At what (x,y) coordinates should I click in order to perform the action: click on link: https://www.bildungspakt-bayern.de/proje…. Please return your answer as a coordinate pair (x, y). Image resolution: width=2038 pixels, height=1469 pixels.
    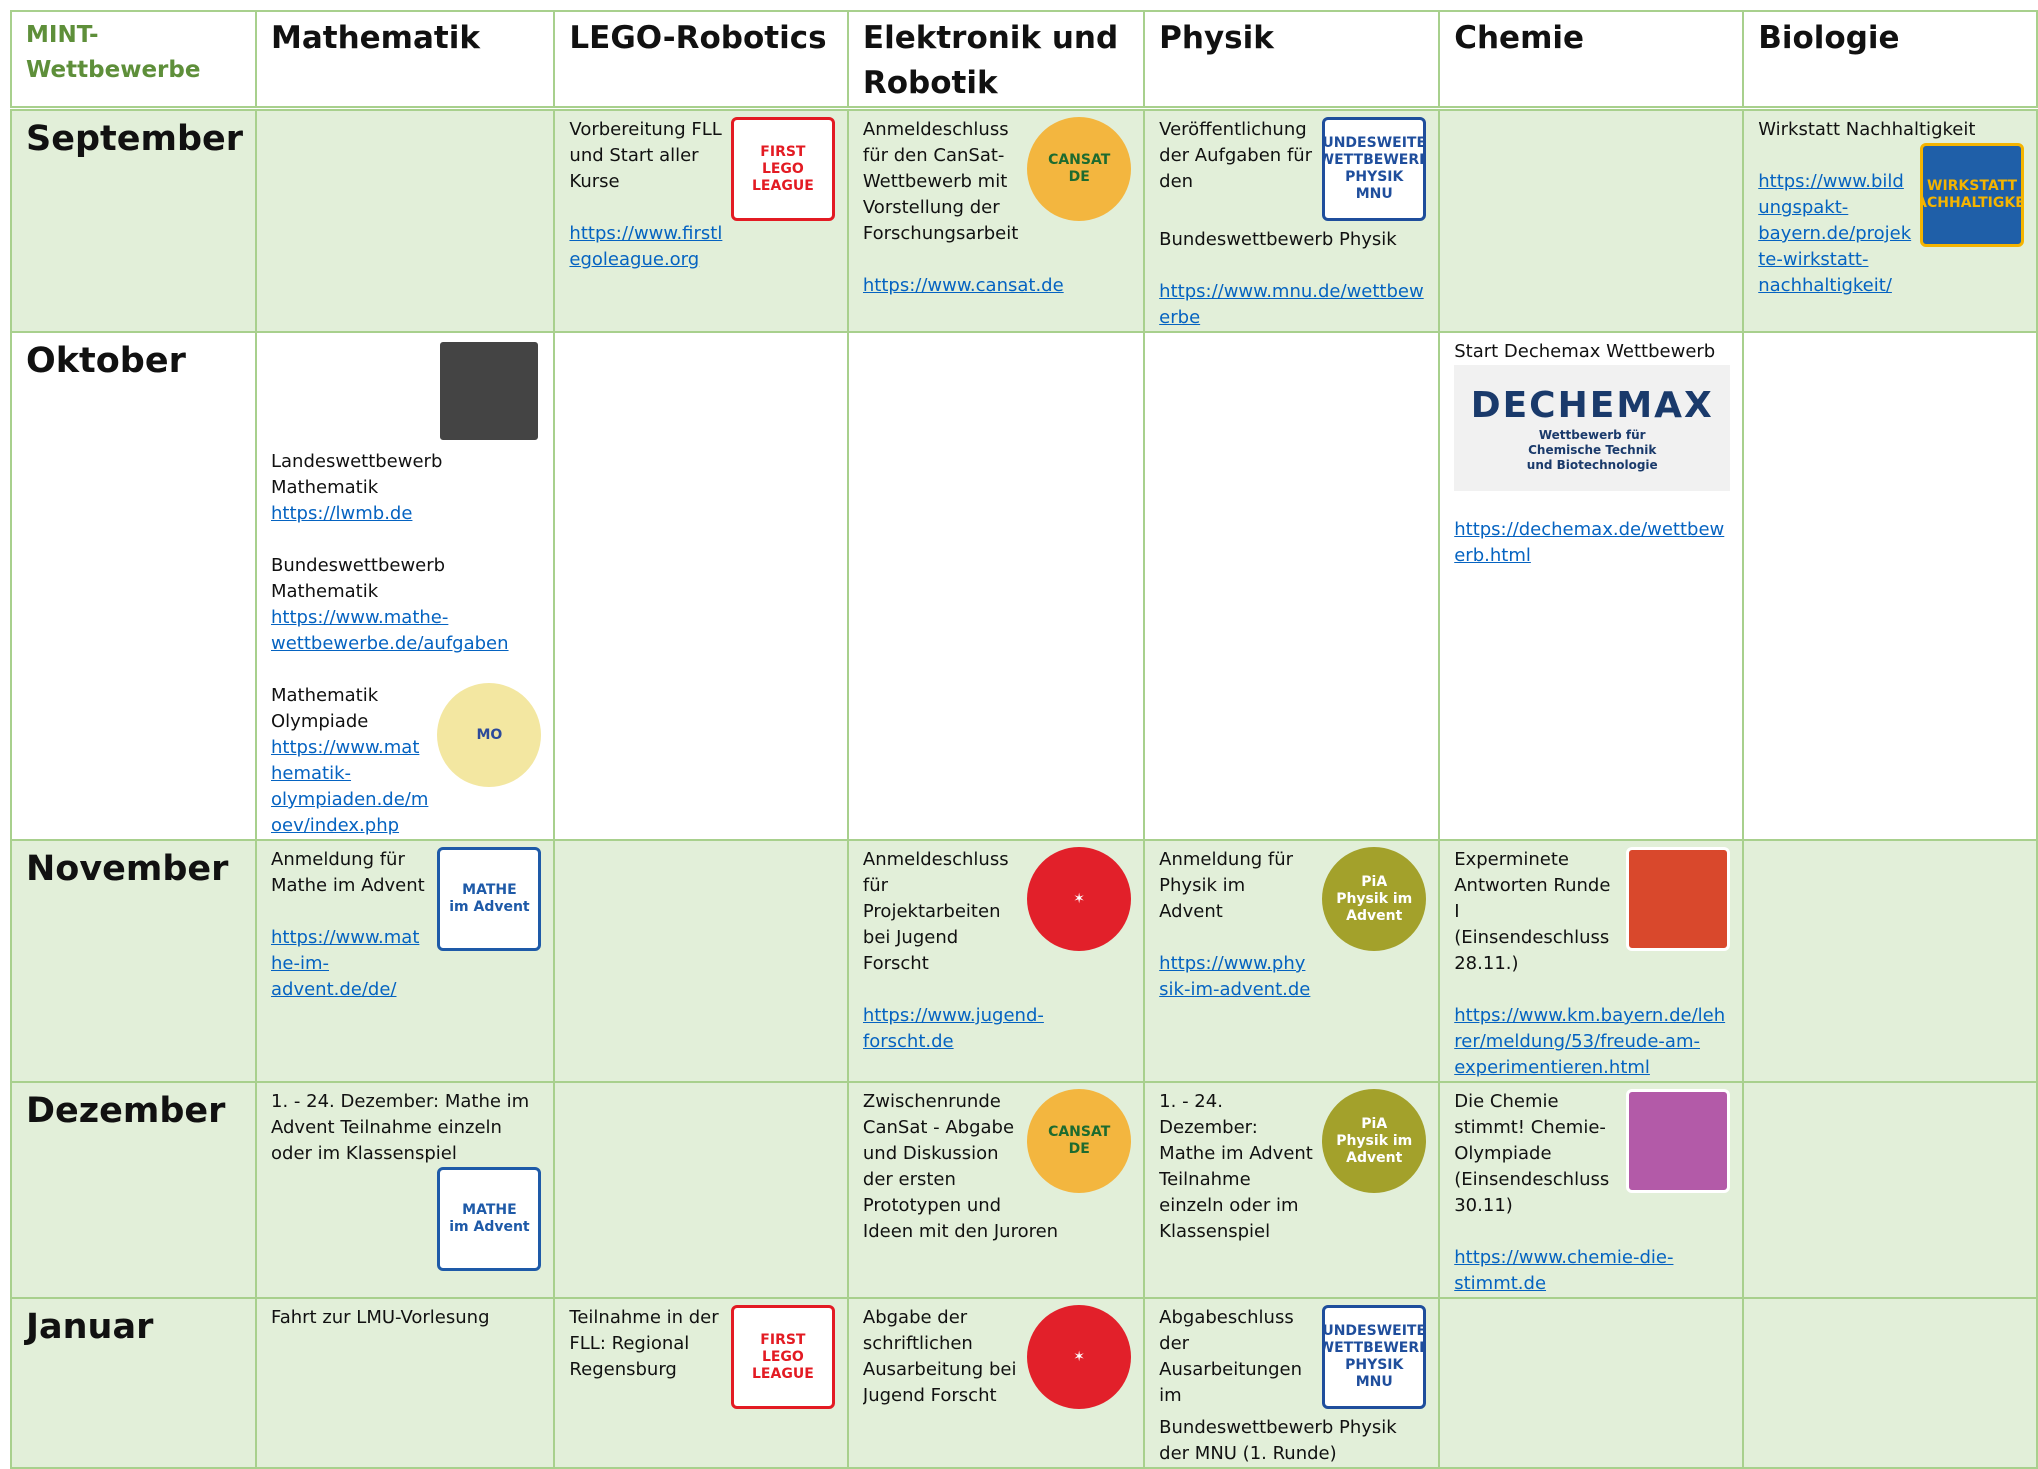
    Looking at the image, I should click on (1835, 233).